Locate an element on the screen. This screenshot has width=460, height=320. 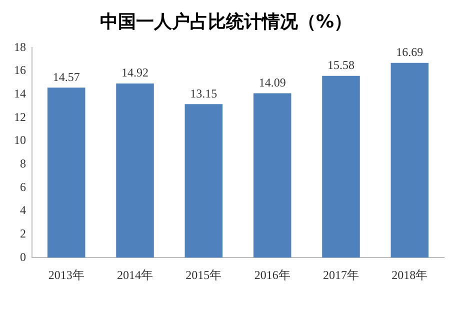
data-label: 13.15 is located at coordinates (204, 93).